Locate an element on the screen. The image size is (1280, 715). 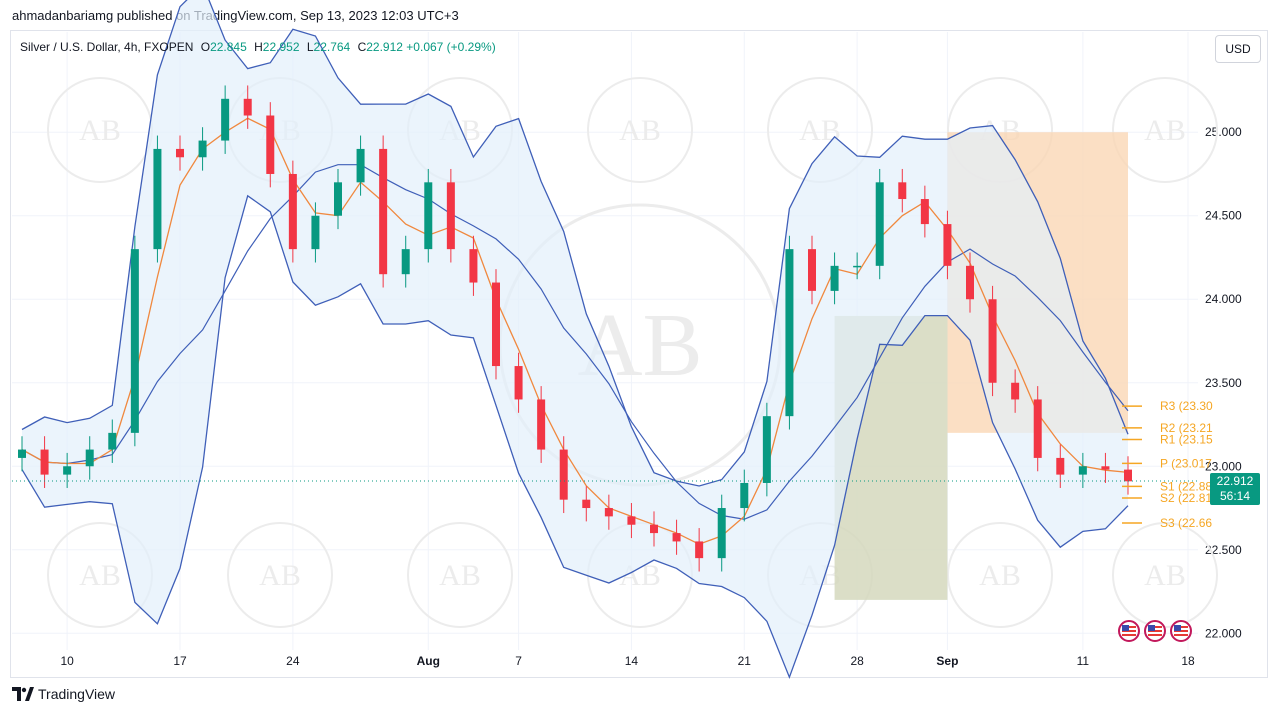
high-value: 22.952 is located at coordinates (281, 47).